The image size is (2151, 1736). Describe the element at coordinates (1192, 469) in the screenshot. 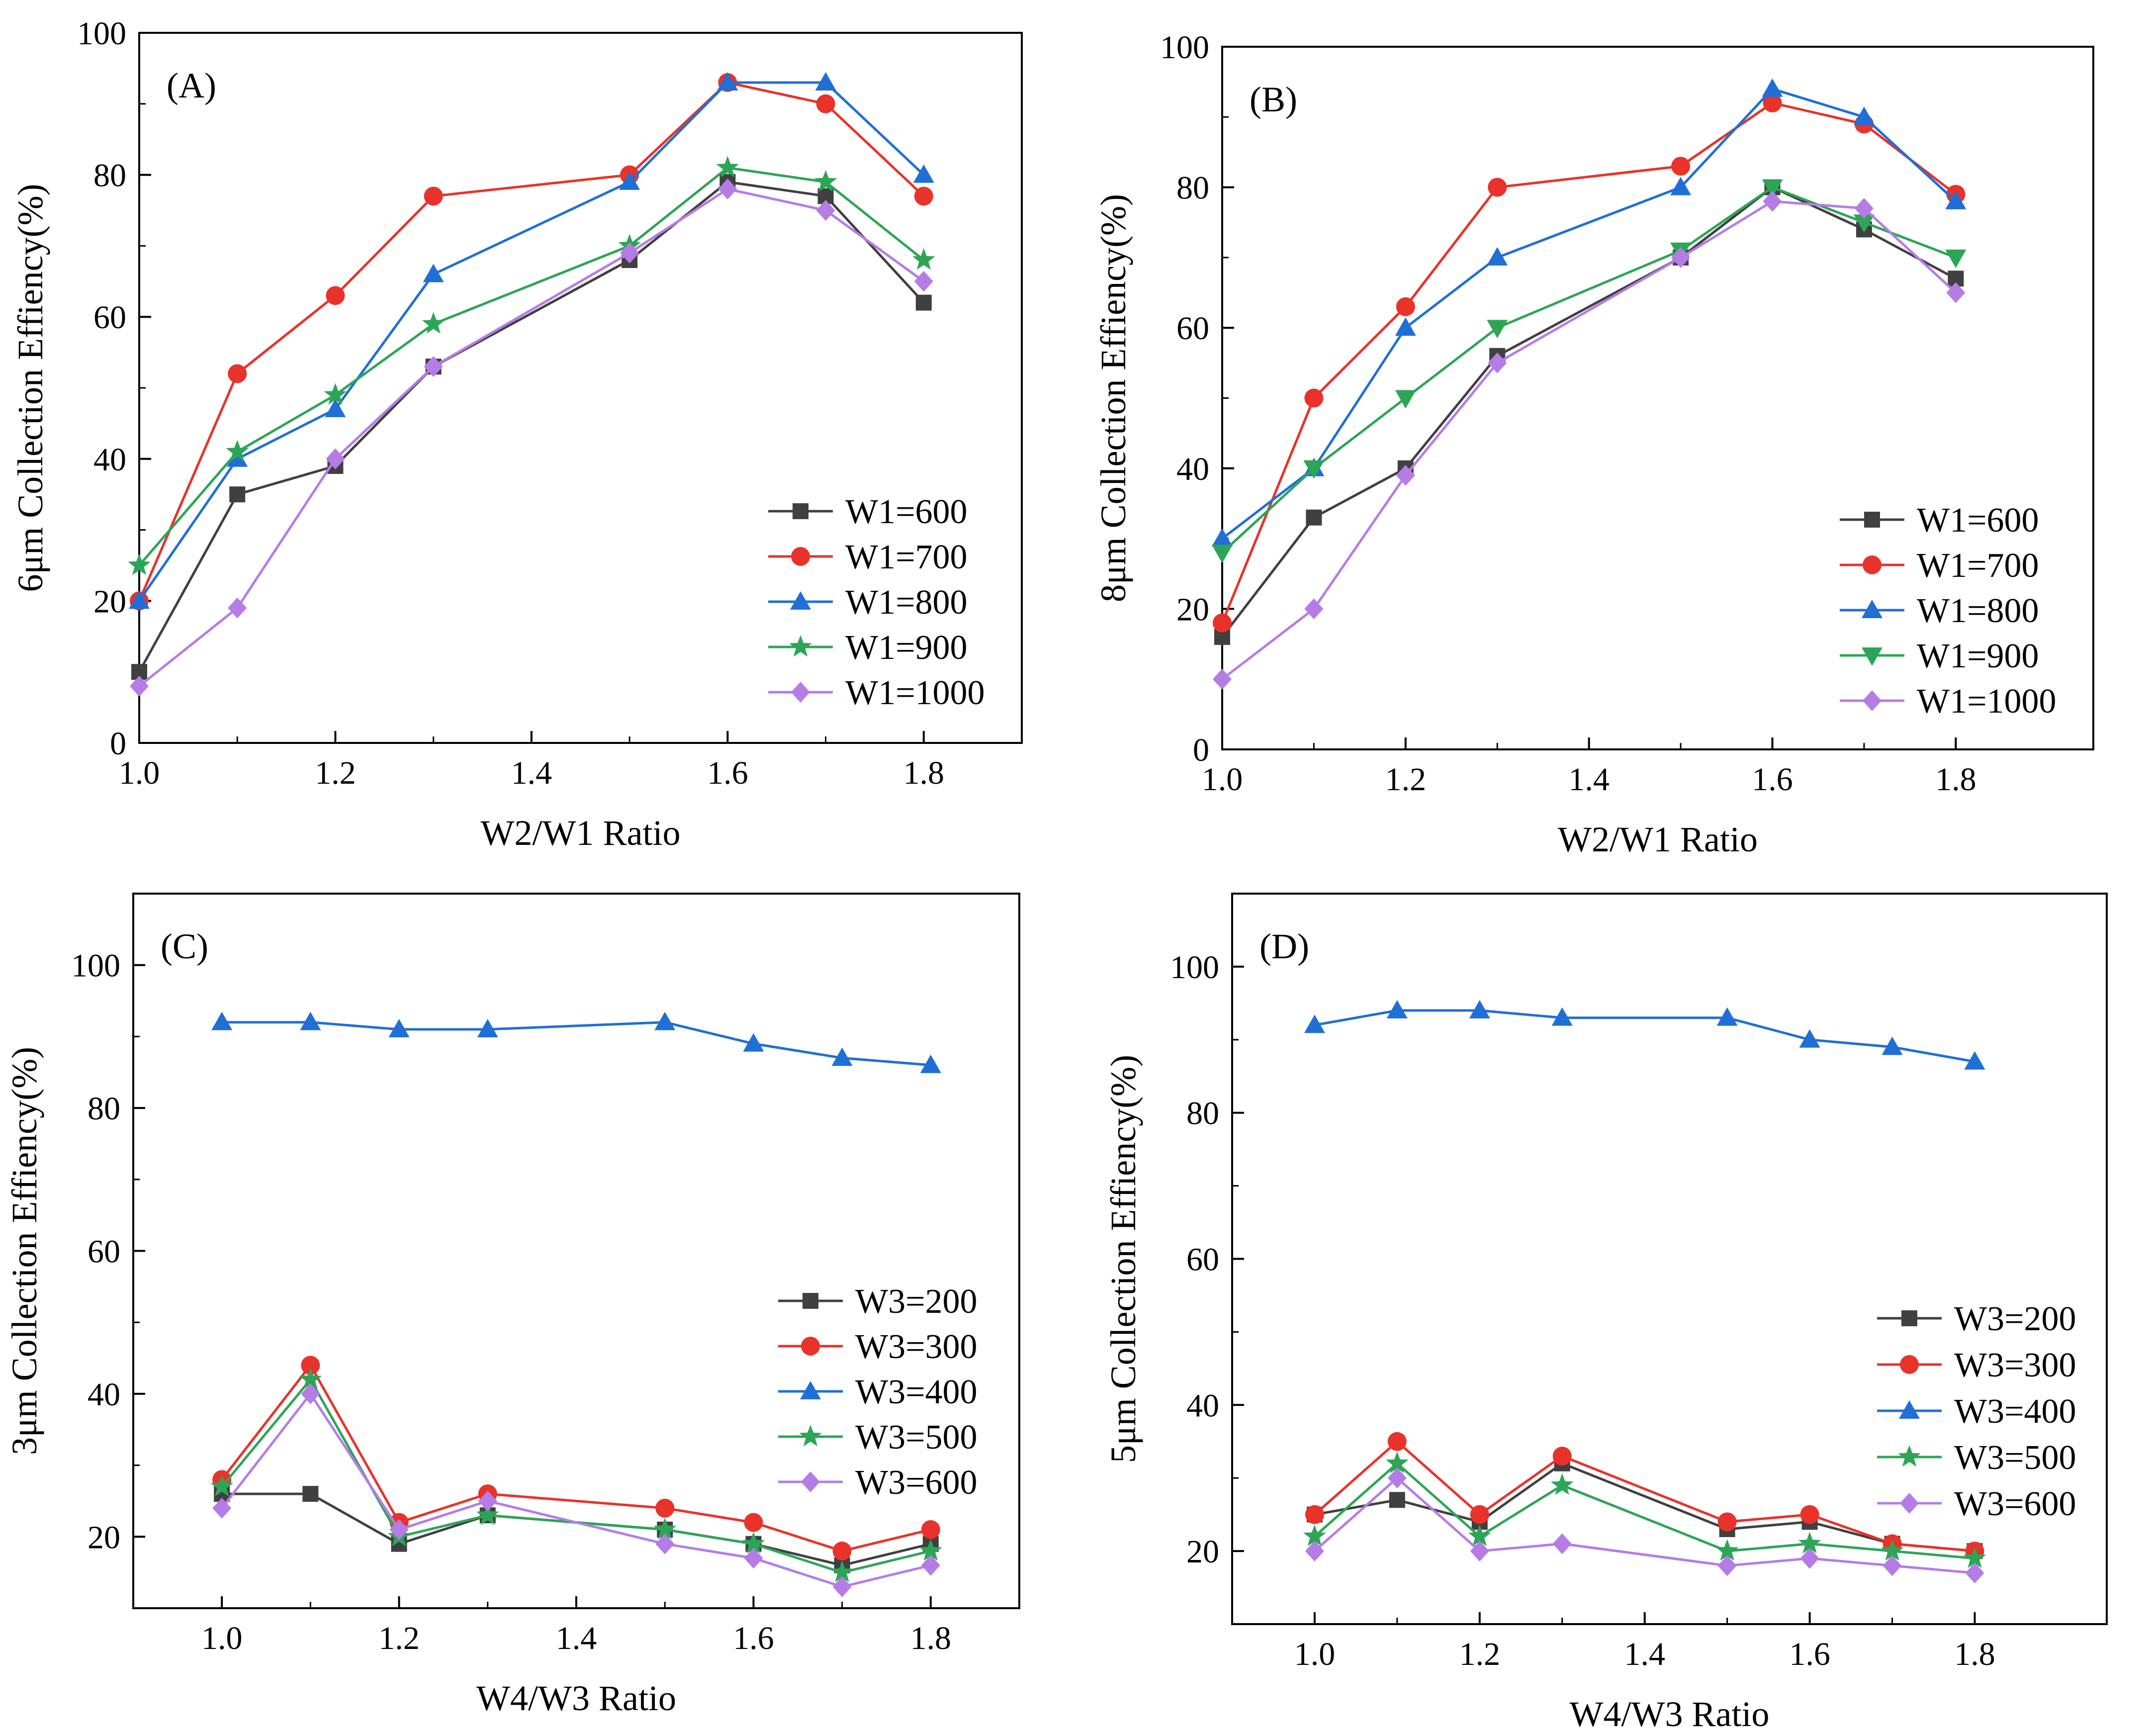

I see `y-tick-label: 40` at that location.